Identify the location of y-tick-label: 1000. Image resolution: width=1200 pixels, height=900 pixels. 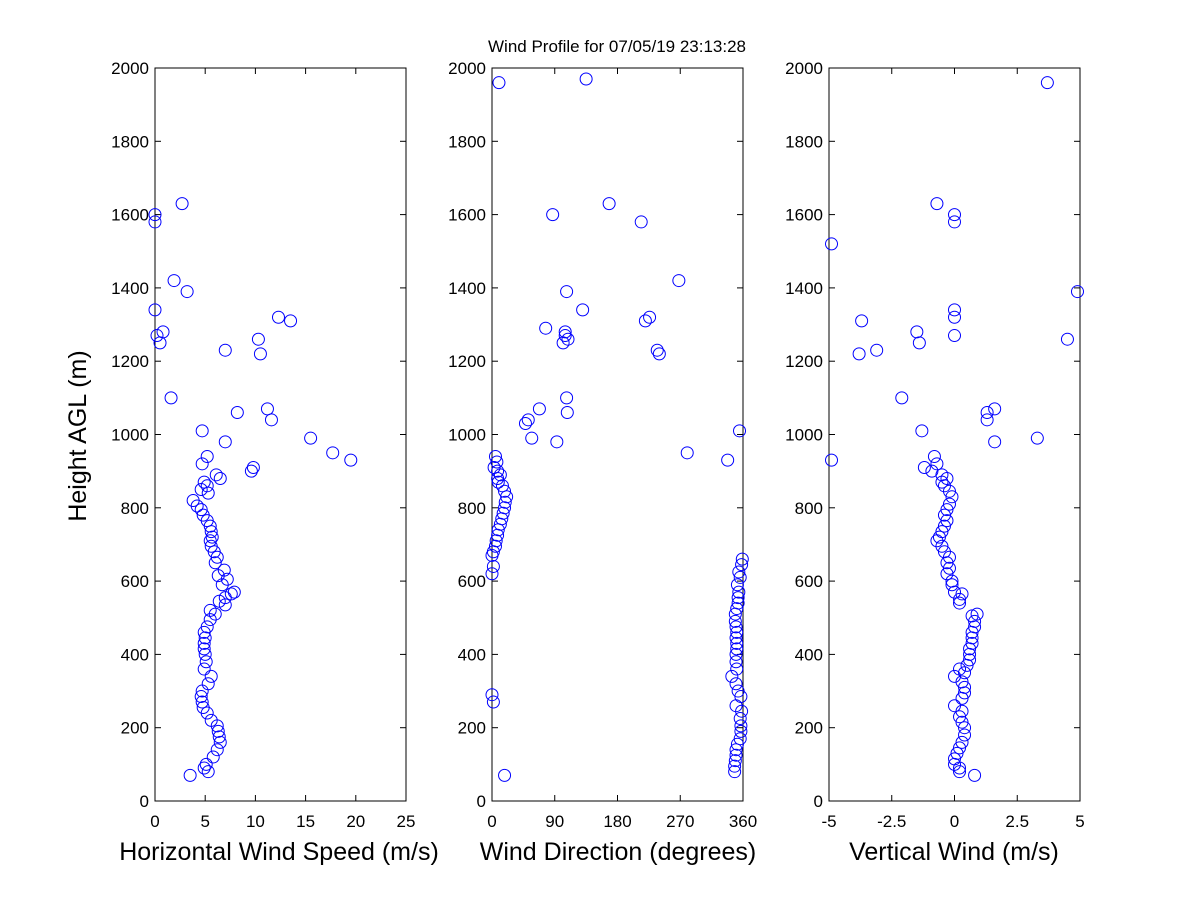
(467, 435).